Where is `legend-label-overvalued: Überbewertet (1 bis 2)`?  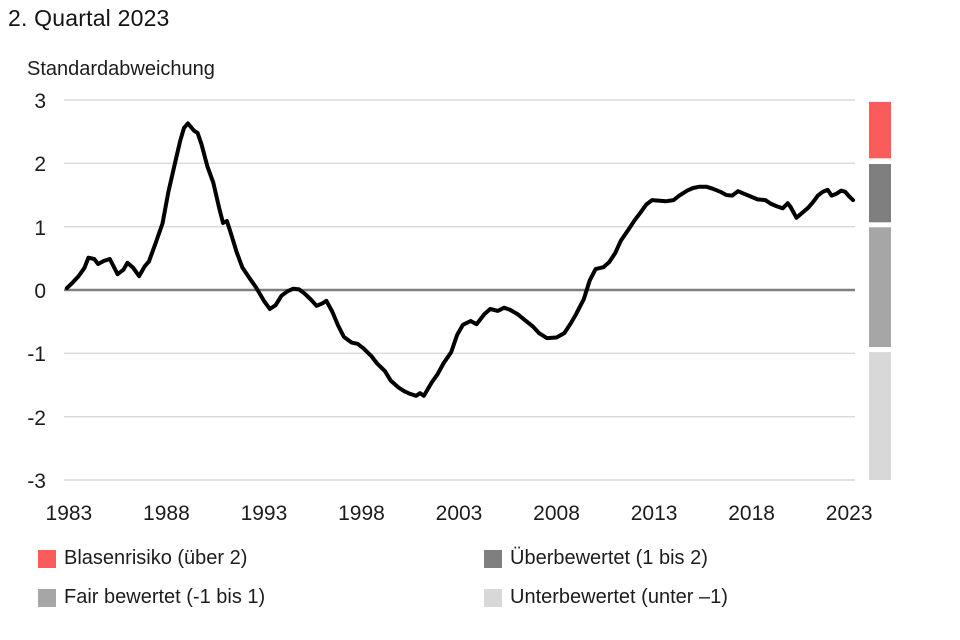
legend-label-overvalued: Überbewertet (1 bis 2) is located at coordinates (609, 558).